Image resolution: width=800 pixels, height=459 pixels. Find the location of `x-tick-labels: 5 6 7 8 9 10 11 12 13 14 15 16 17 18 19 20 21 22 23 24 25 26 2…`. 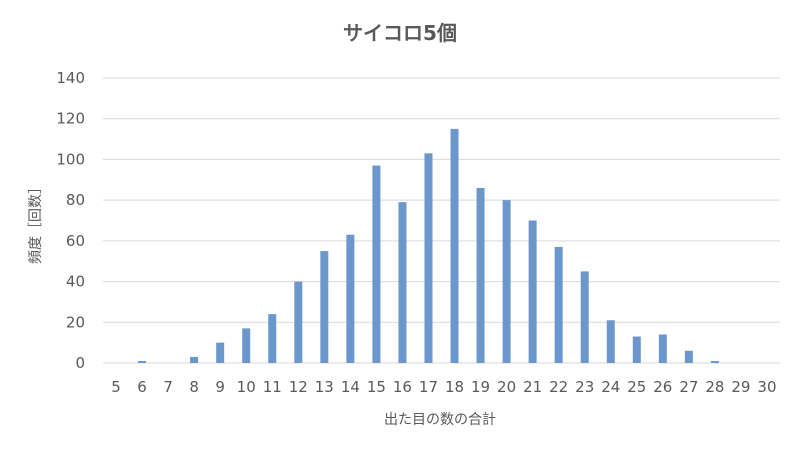

x-tick-labels: 5 6 7 8 9 10 11 12 13 14 15 16 17 18 19 20 21 22 23 24 25 26 2… is located at coordinates (443, 387).